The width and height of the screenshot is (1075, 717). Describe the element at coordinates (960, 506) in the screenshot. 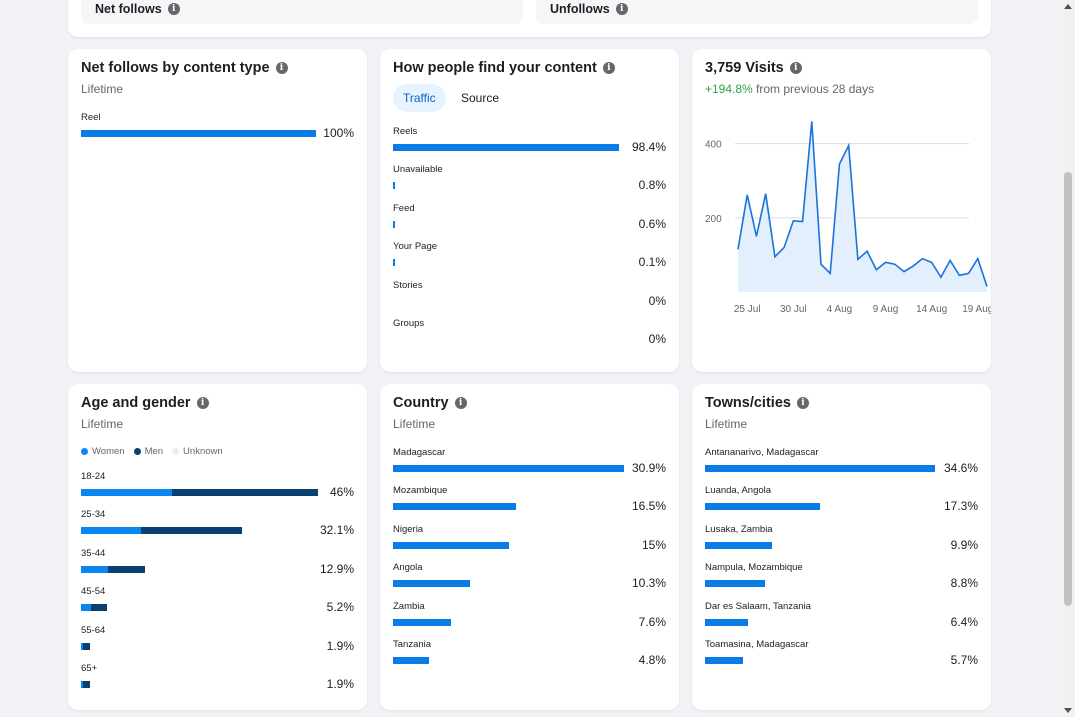

I see `bar-value: 17.3%` at that location.